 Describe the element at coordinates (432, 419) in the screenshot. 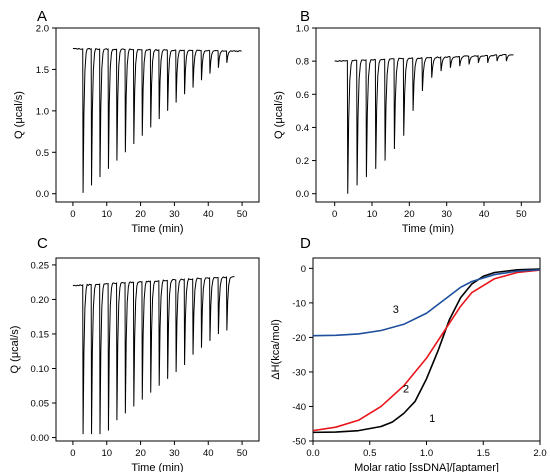

I see `curve-label-1: 1` at that location.